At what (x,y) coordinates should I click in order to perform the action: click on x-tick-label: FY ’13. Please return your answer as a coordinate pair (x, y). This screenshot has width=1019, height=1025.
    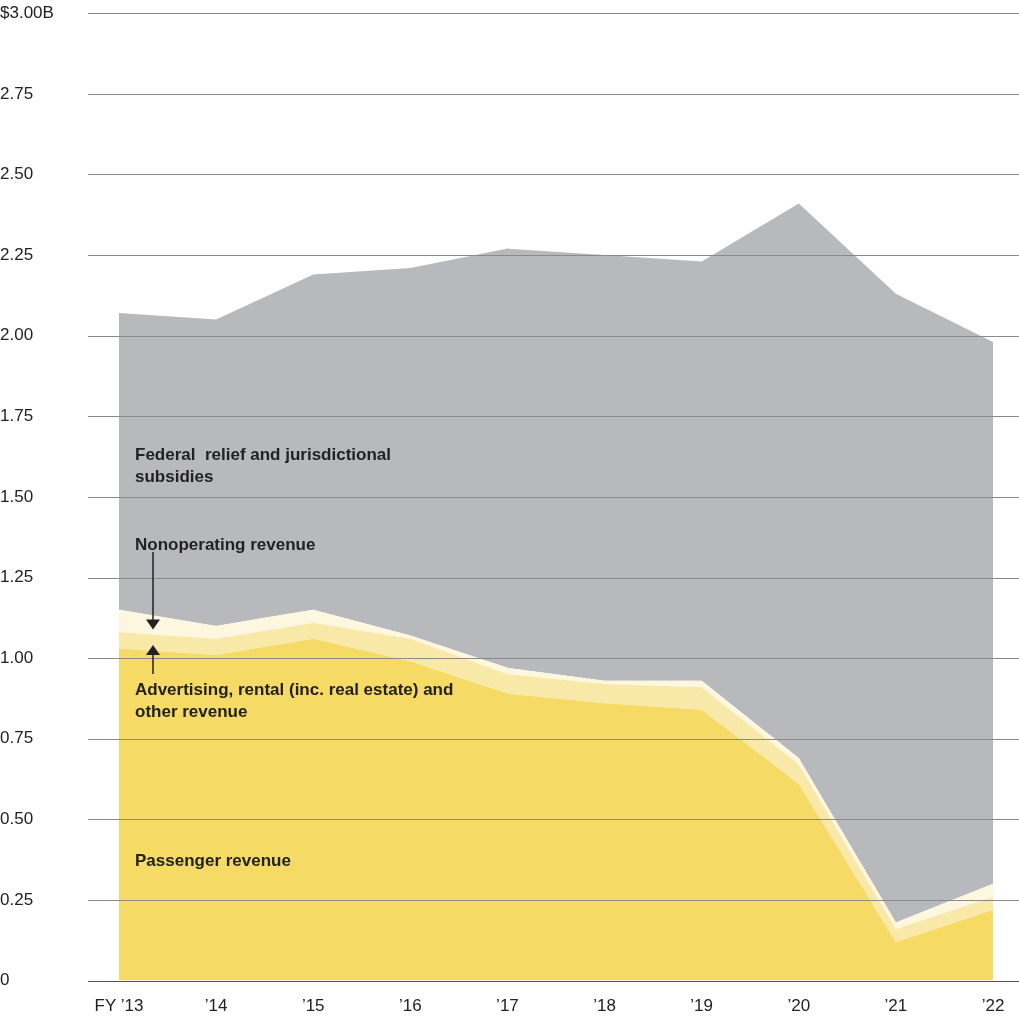
    Looking at the image, I should click on (119, 1006).